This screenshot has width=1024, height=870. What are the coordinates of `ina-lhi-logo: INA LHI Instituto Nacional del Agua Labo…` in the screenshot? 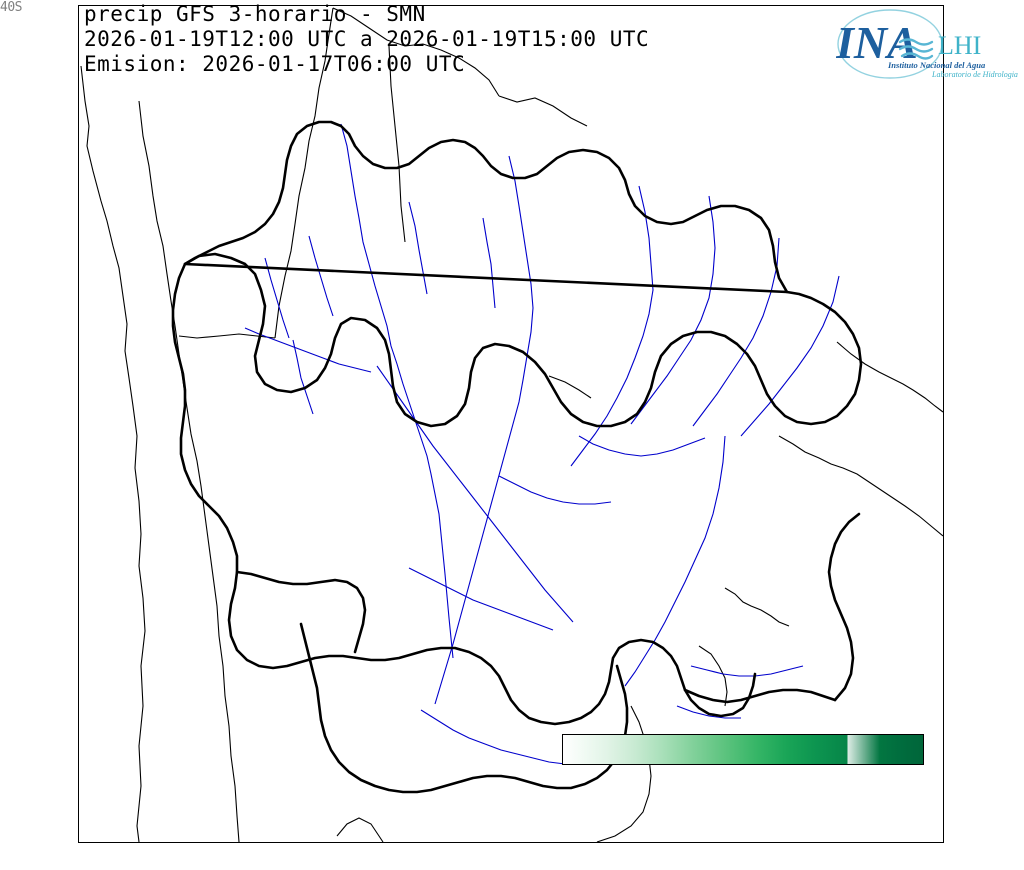 It's located at (927, 44).